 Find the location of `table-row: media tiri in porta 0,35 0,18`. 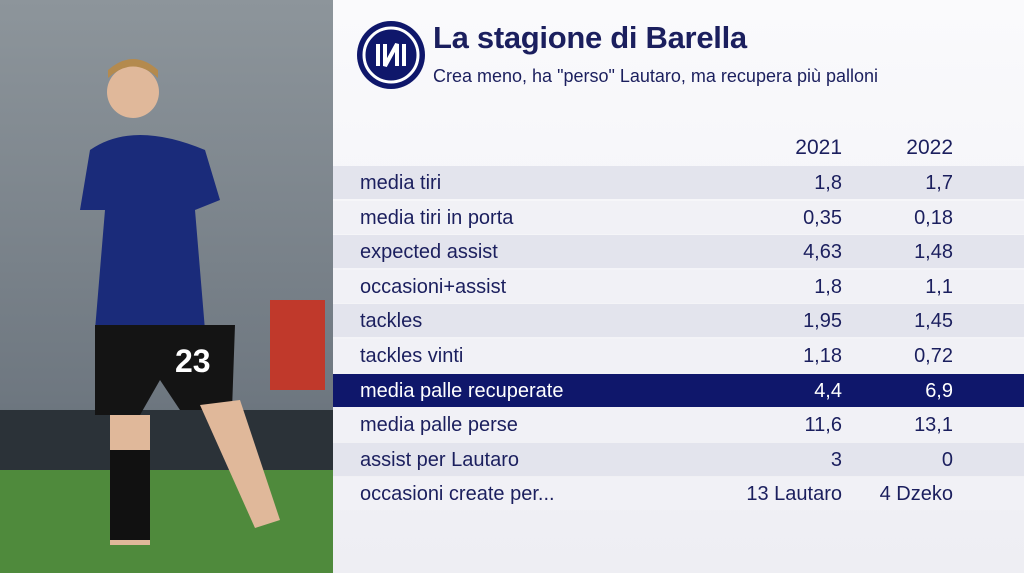

table-row: media tiri in porta 0,35 0,18 is located at coordinates (678, 217).